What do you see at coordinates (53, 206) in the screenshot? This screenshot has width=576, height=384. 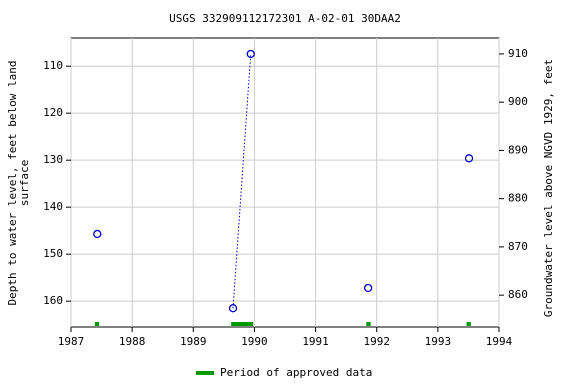 I see `y-tick-label: 140` at bounding box center [53, 206].